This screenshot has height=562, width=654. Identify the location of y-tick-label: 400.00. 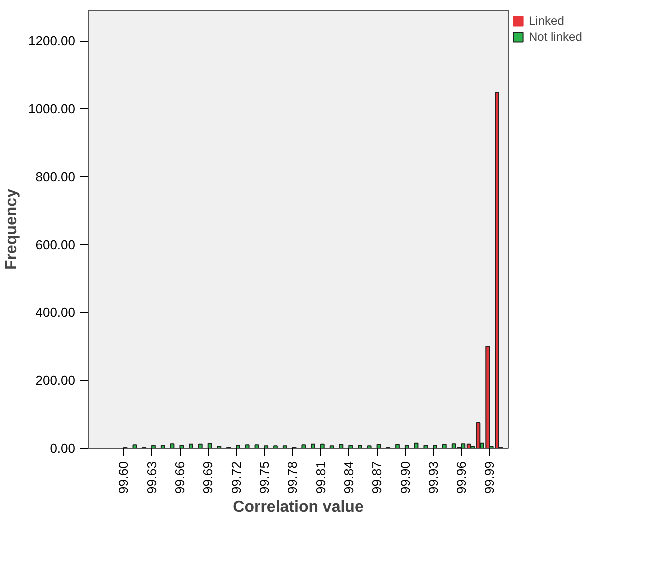
(56, 312).